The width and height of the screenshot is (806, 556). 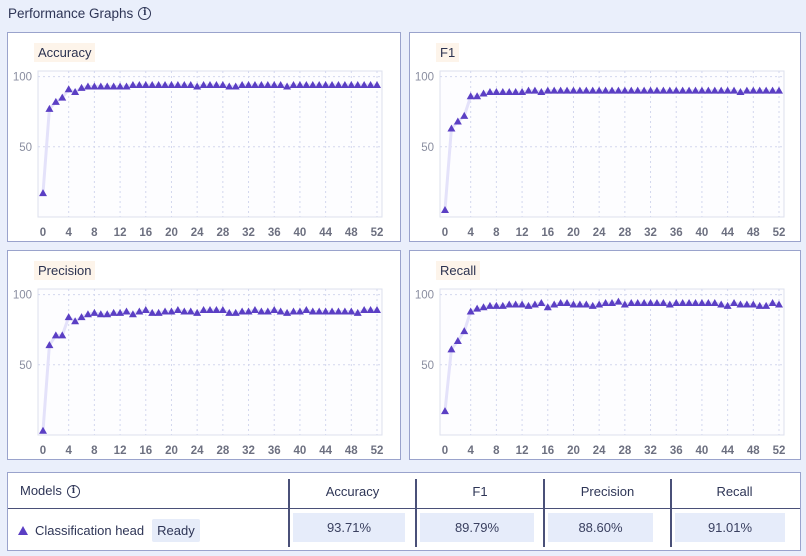 What do you see at coordinates (607, 491) in the screenshot?
I see `column-header-precision: Precision` at bounding box center [607, 491].